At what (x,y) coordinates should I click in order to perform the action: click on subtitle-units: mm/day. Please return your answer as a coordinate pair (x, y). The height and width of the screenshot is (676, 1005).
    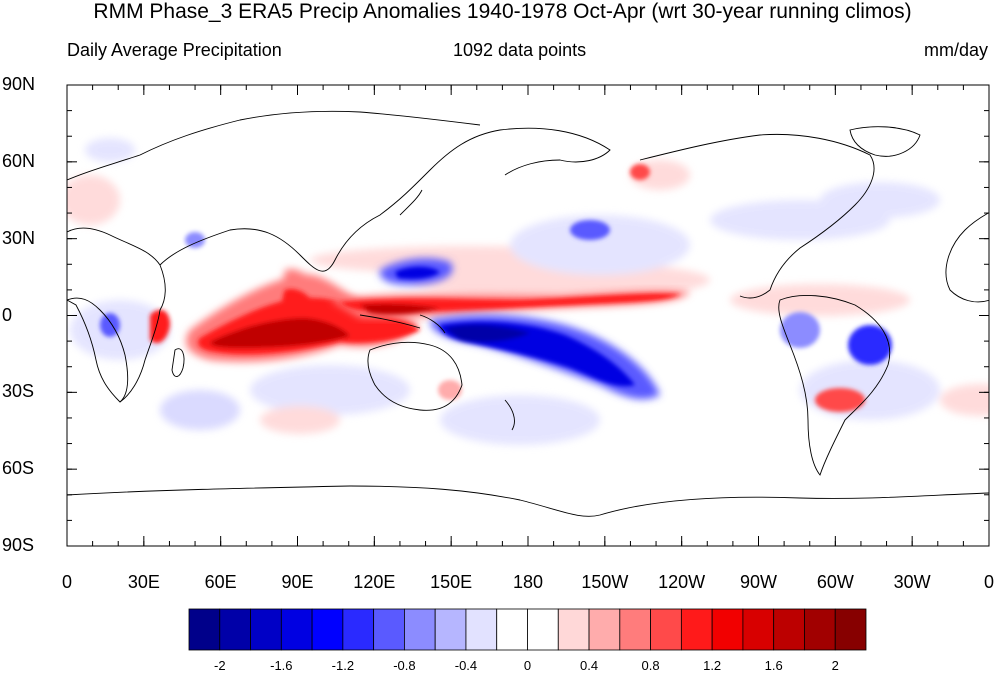
    Looking at the image, I should click on (955, 50).